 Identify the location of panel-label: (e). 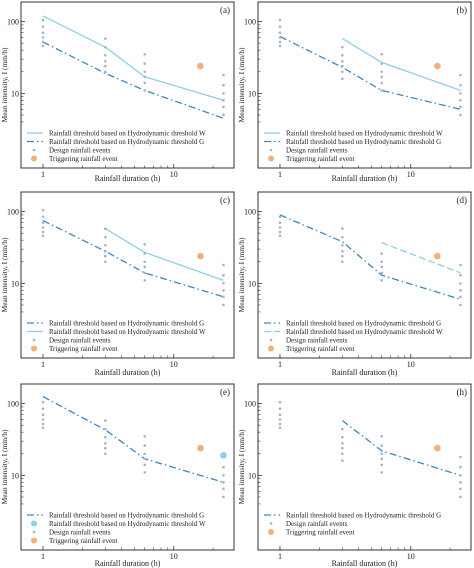
(225, 392).